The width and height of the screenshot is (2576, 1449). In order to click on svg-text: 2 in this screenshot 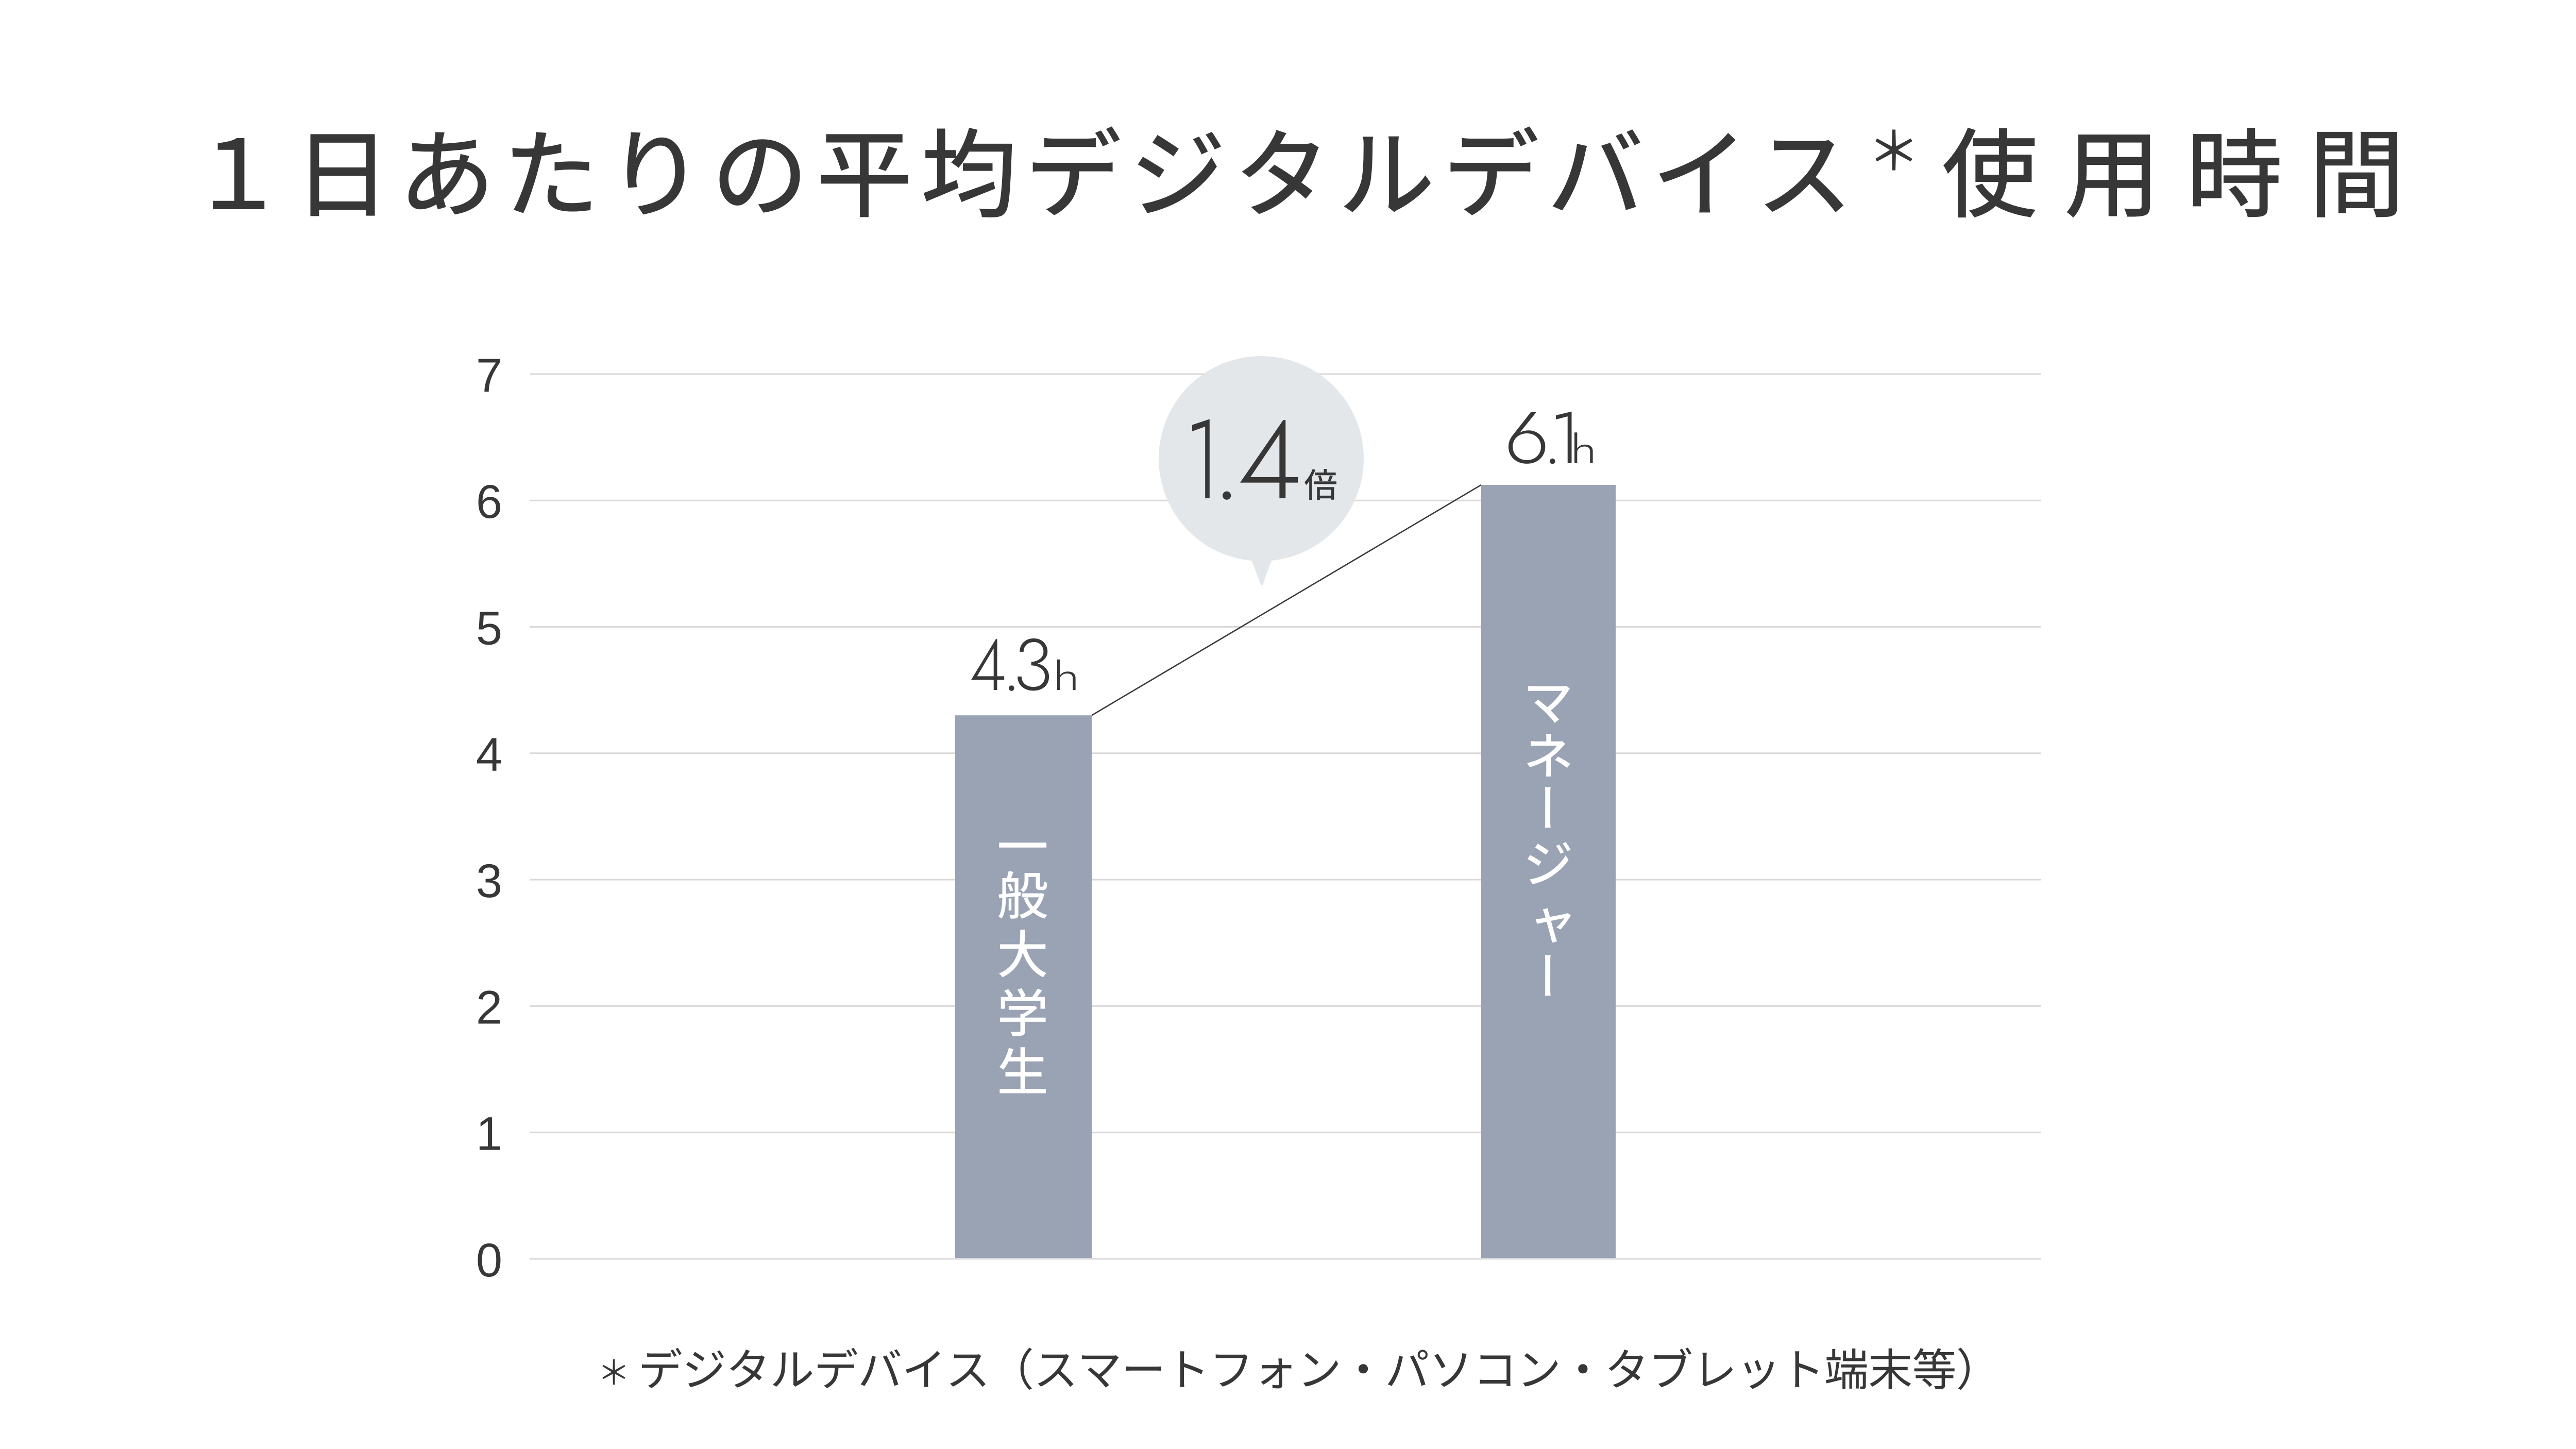, I will do `click(489, 1007)`.